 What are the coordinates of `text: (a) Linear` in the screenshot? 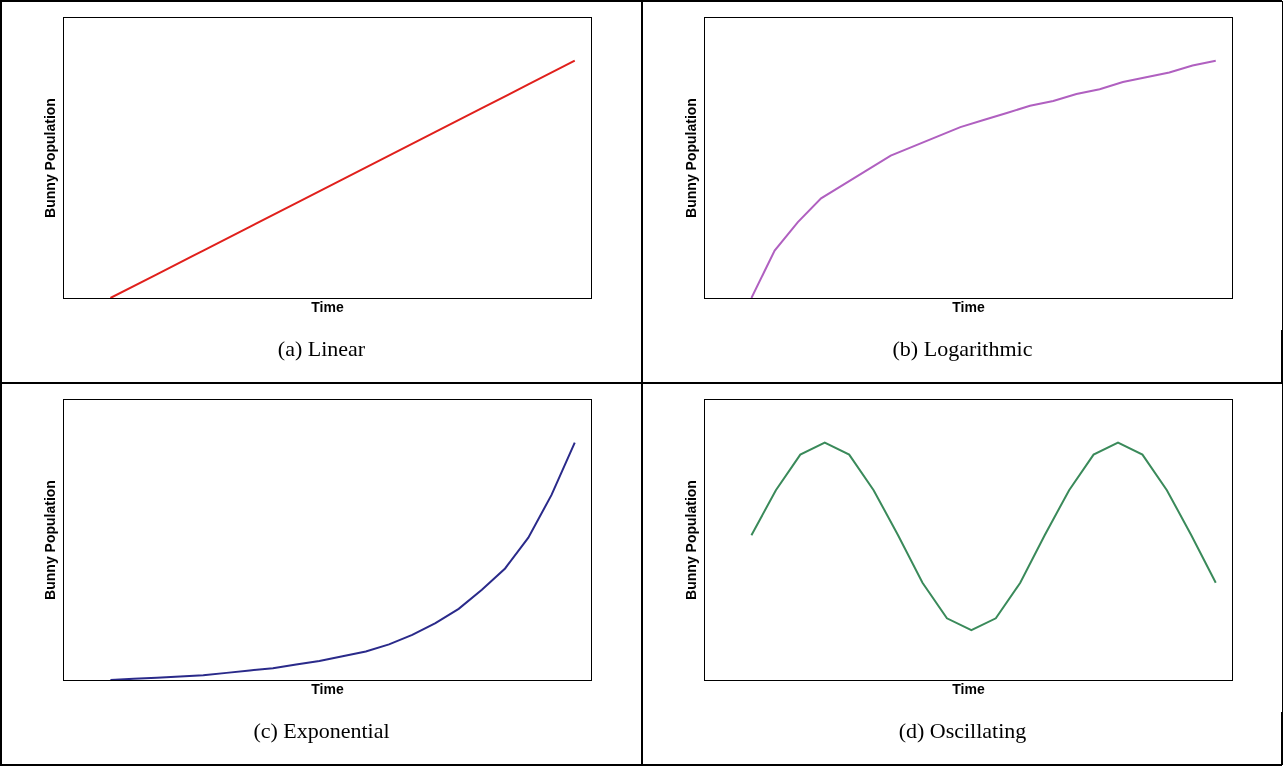 It's located at (321, 349).